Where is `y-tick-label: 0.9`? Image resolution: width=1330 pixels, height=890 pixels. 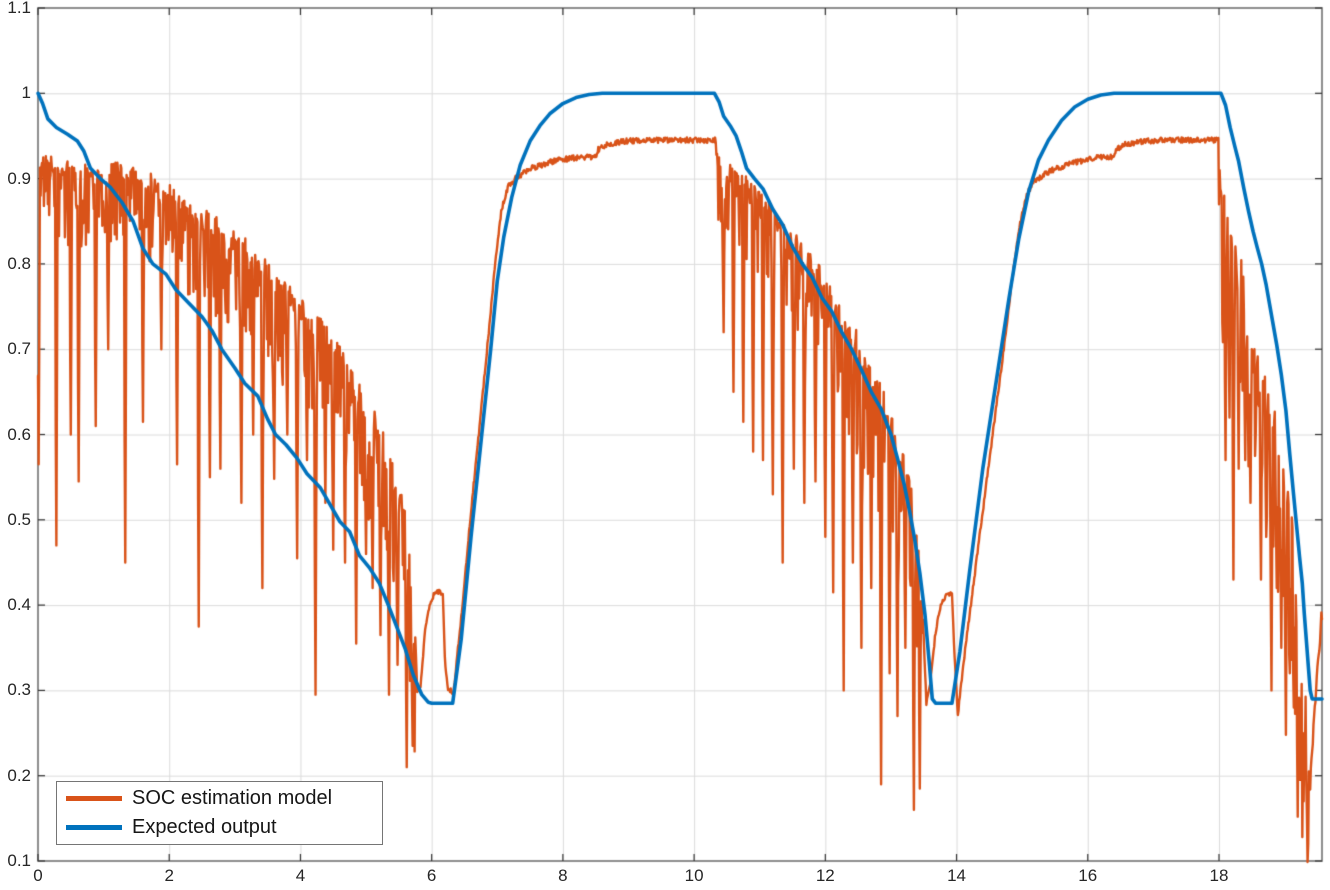 y-tick-label: 0.9 is located at coordinates (19, 178).